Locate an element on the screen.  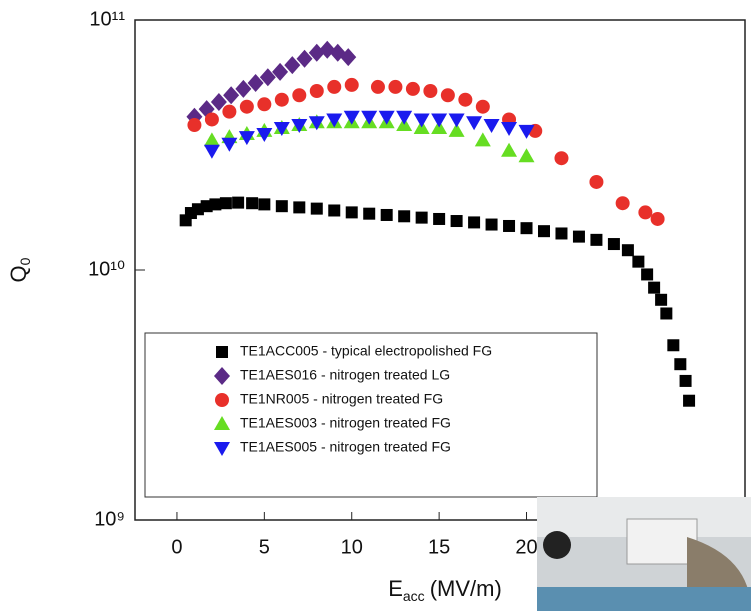
y-tick-label: 10⁹ is located at coordinates (109, 519).